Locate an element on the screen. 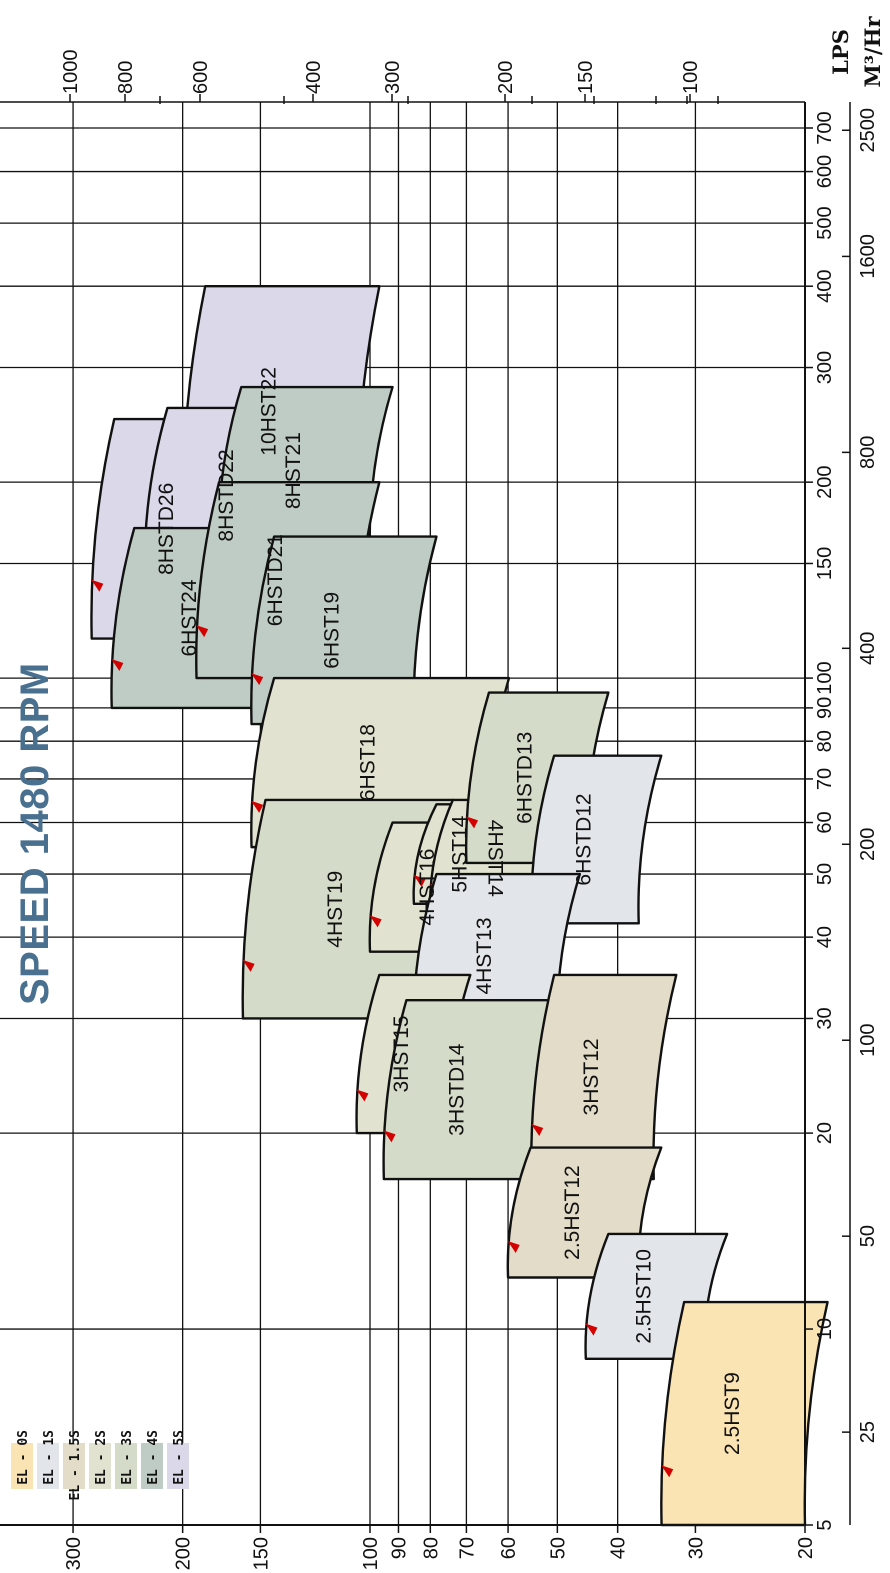 The image size is (890, 1573). top-tick-label: 200 is located at coordinates (506, 77).